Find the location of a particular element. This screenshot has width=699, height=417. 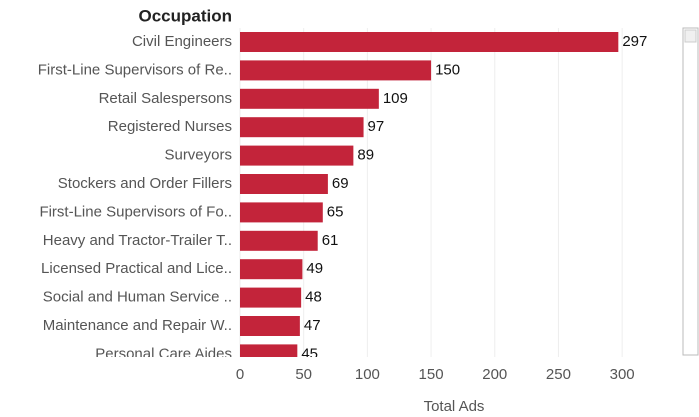

value-label: 97 is located at coordinates (376, 126).